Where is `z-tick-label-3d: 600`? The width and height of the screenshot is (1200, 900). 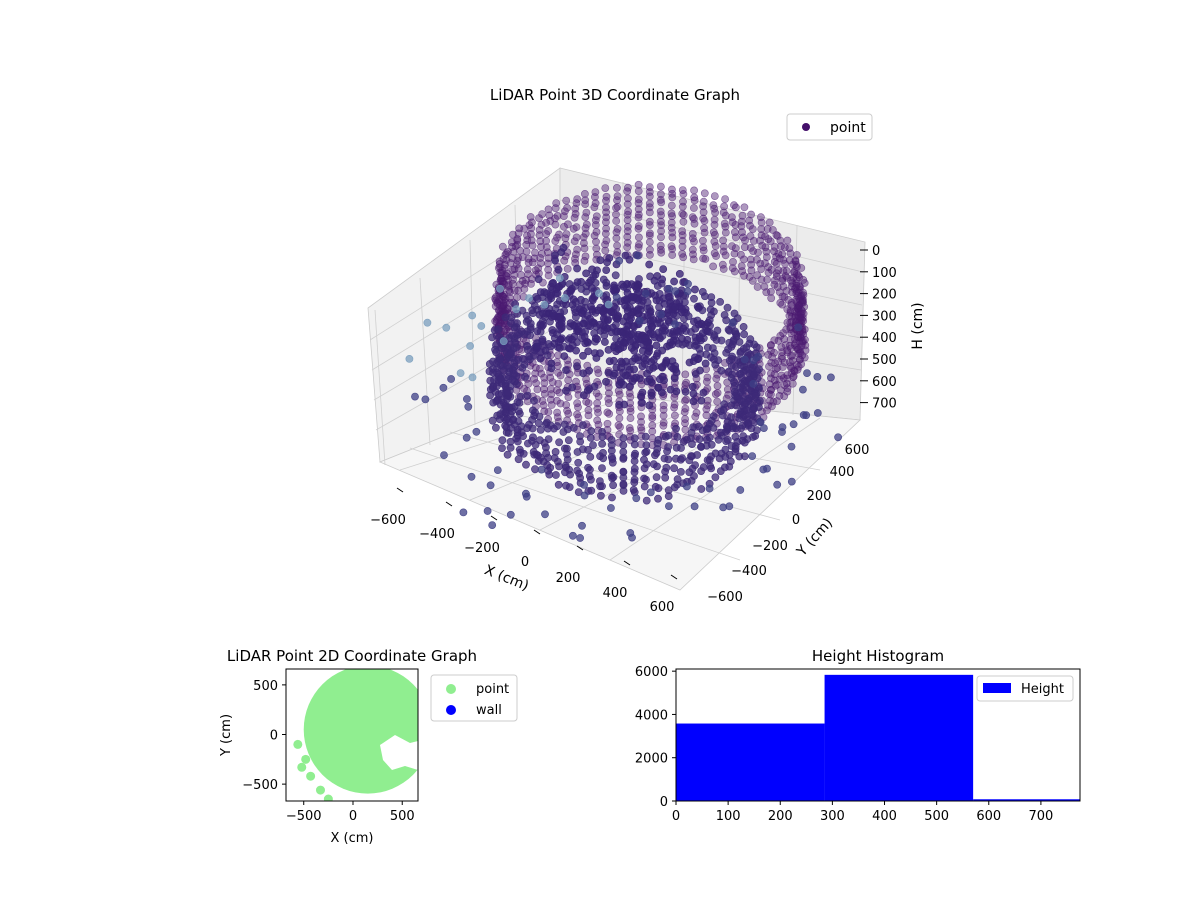 z-tick-label-3d: 600 is located at coordinates (884, 382).